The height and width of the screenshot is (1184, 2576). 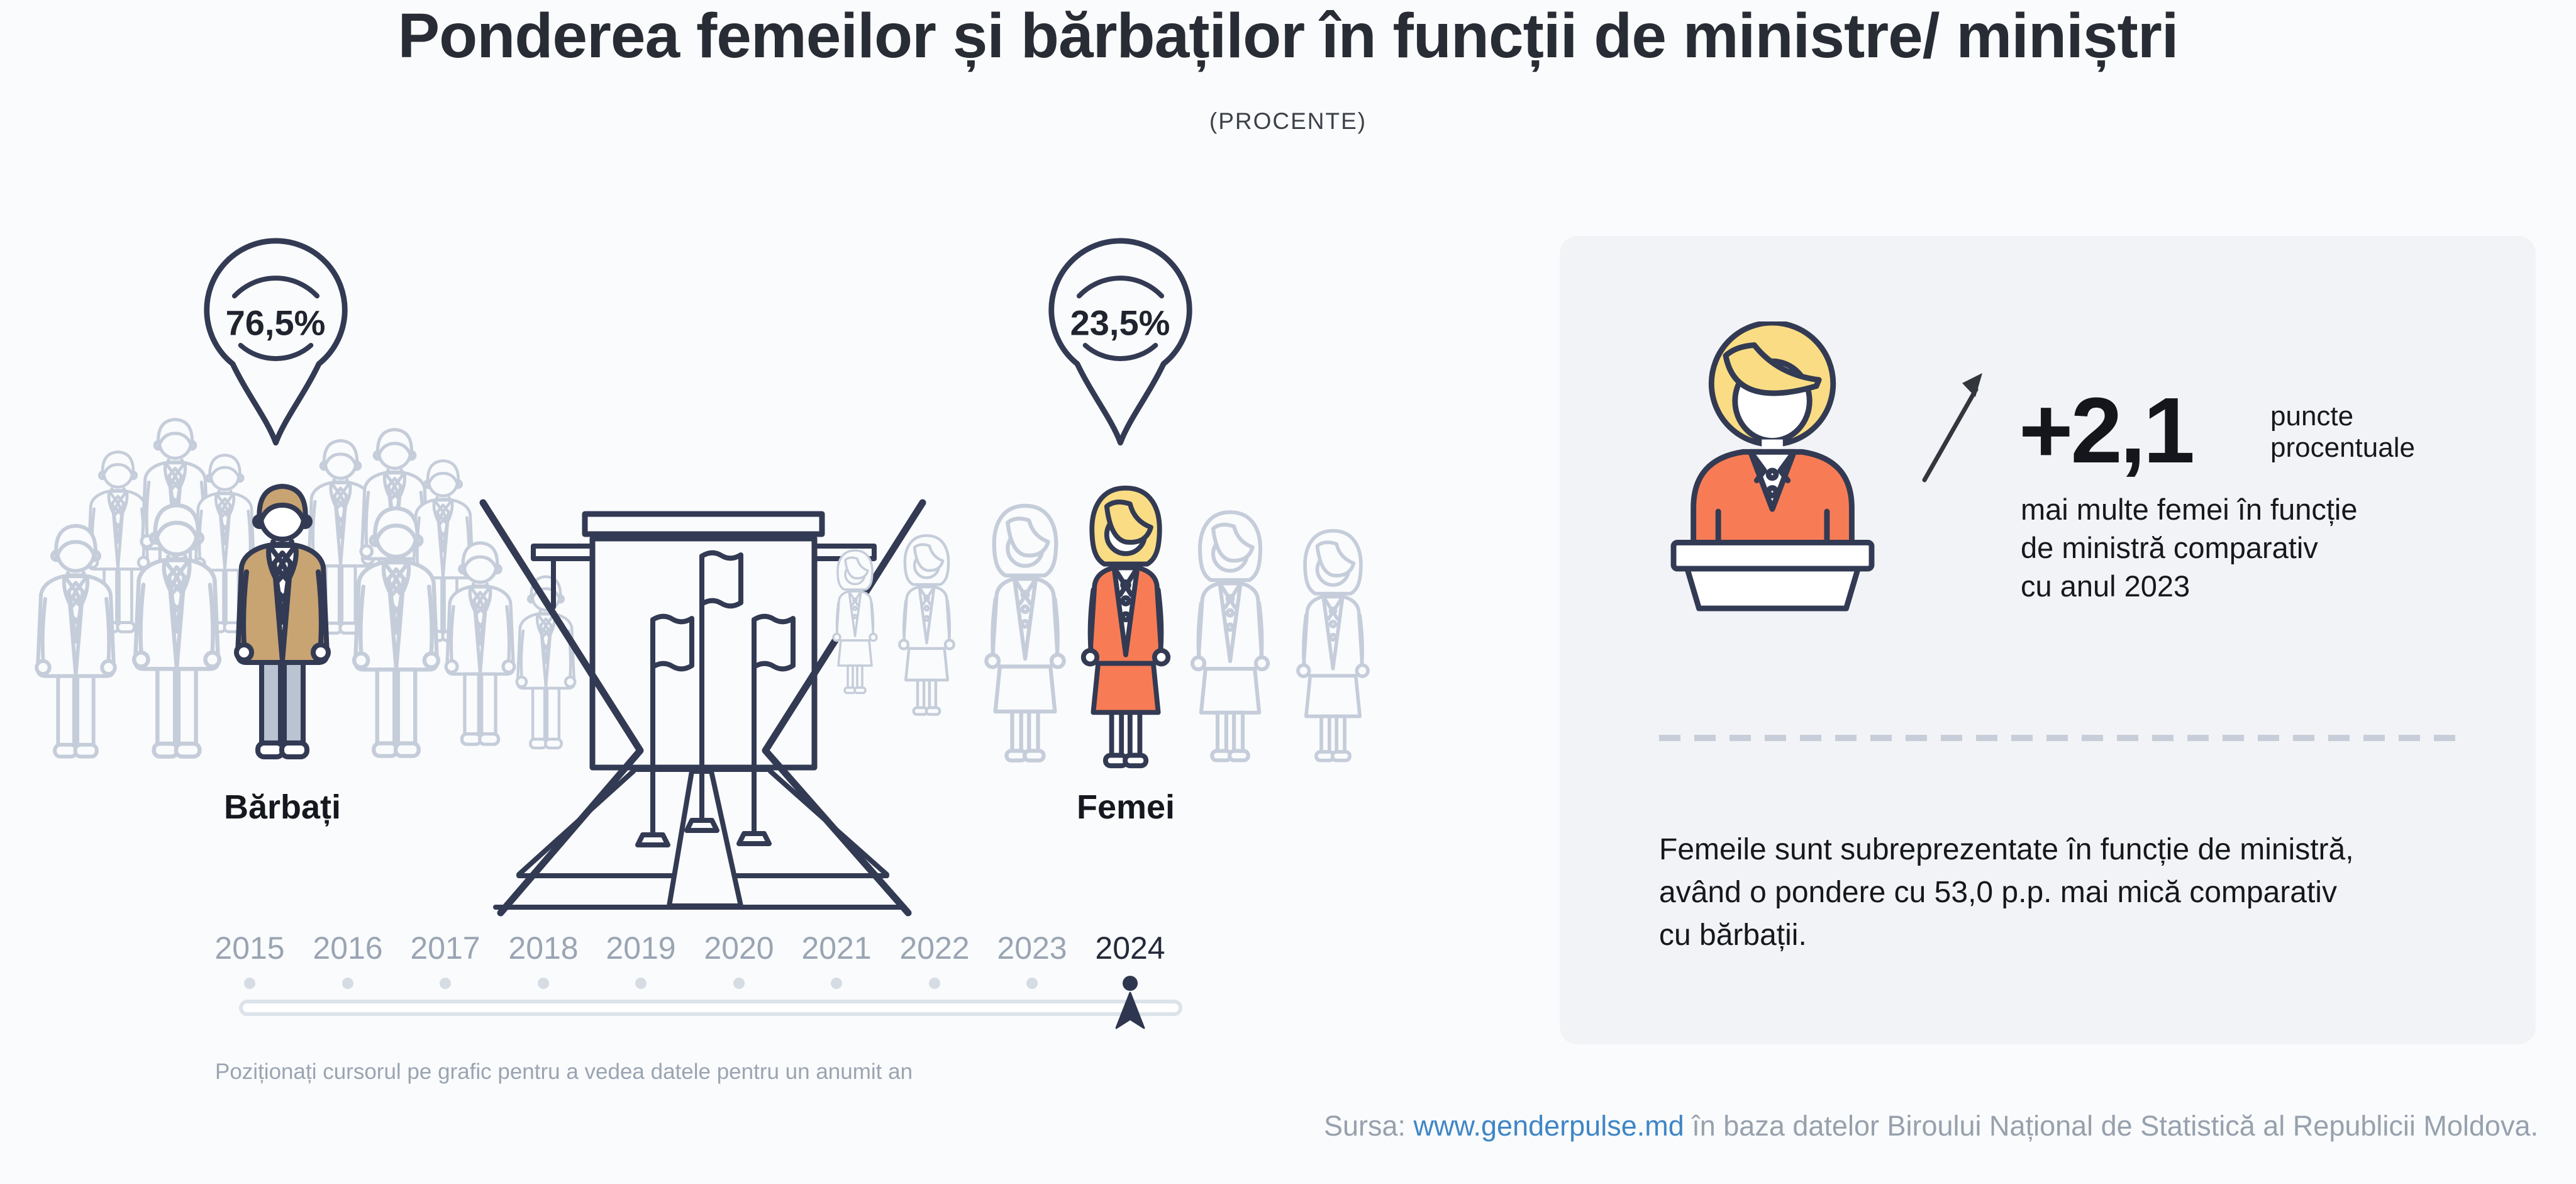 I want to click on delta-value: +2,1, so click(x=2107, y=431).